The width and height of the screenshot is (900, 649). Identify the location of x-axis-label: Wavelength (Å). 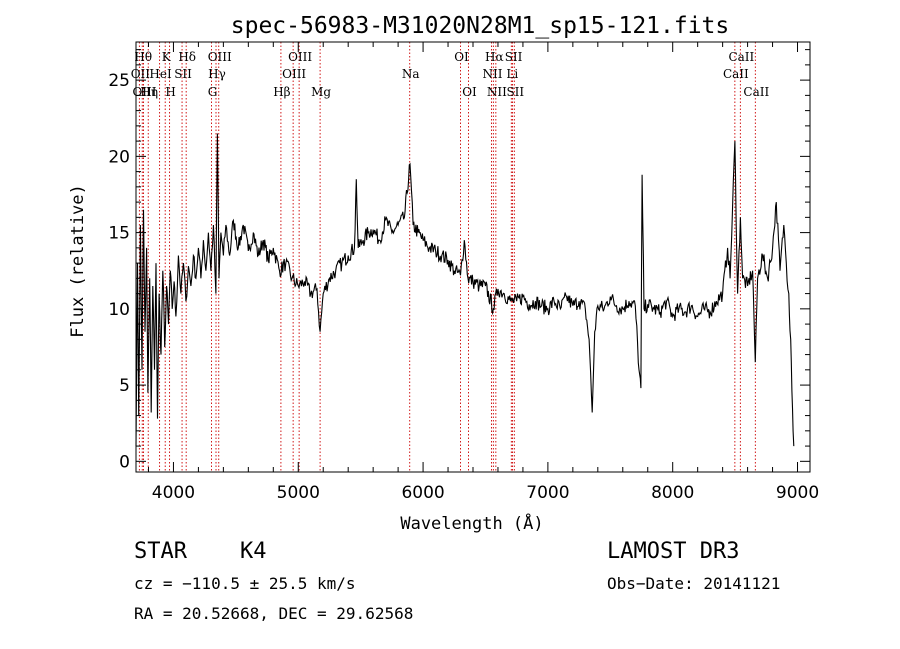
(471, 523).